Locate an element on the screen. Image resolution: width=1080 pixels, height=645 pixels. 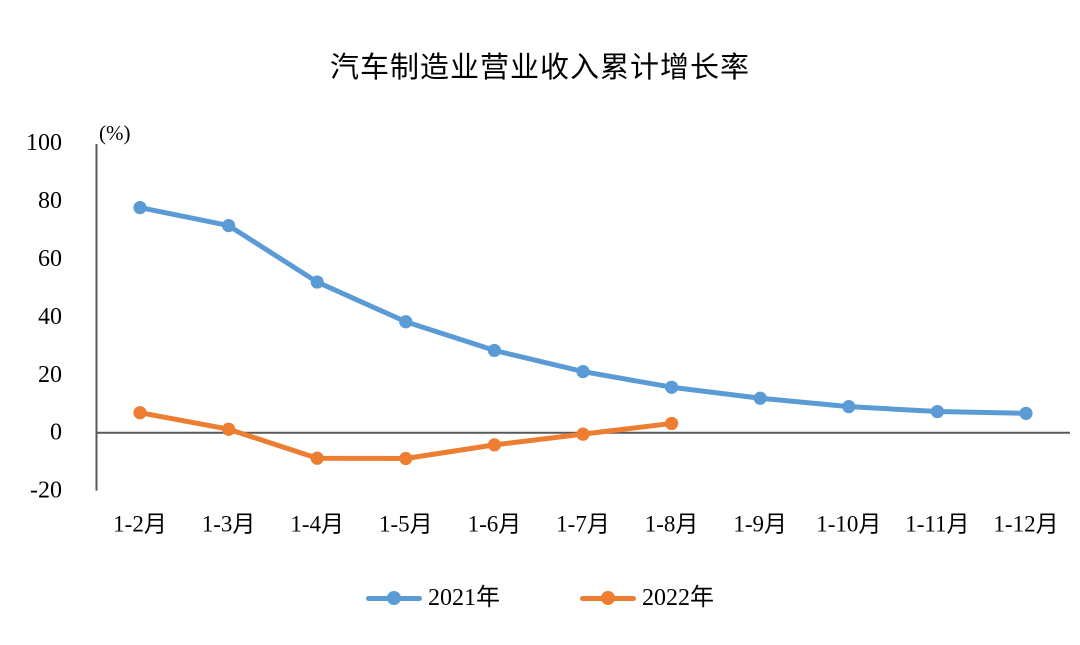
y-tick-label: 60 is located at coordinates (50, 259).